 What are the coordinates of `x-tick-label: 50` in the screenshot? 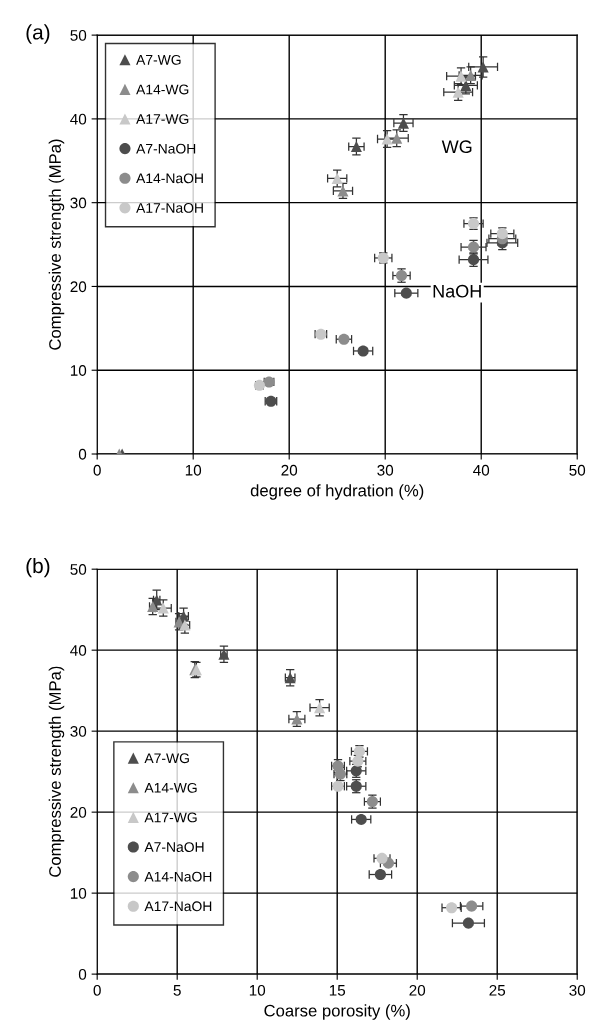 It's located at (577, 470).